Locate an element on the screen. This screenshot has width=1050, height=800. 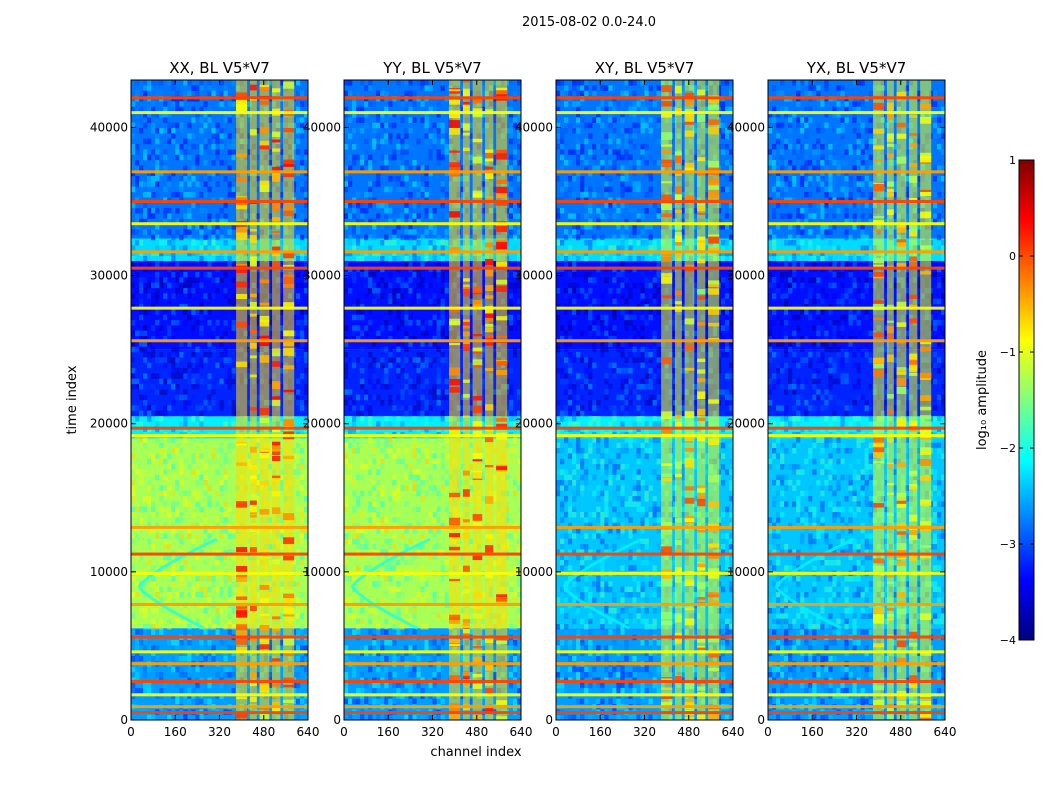
colorbar-tick-label: 0 is located at coordinates (1012, 256).